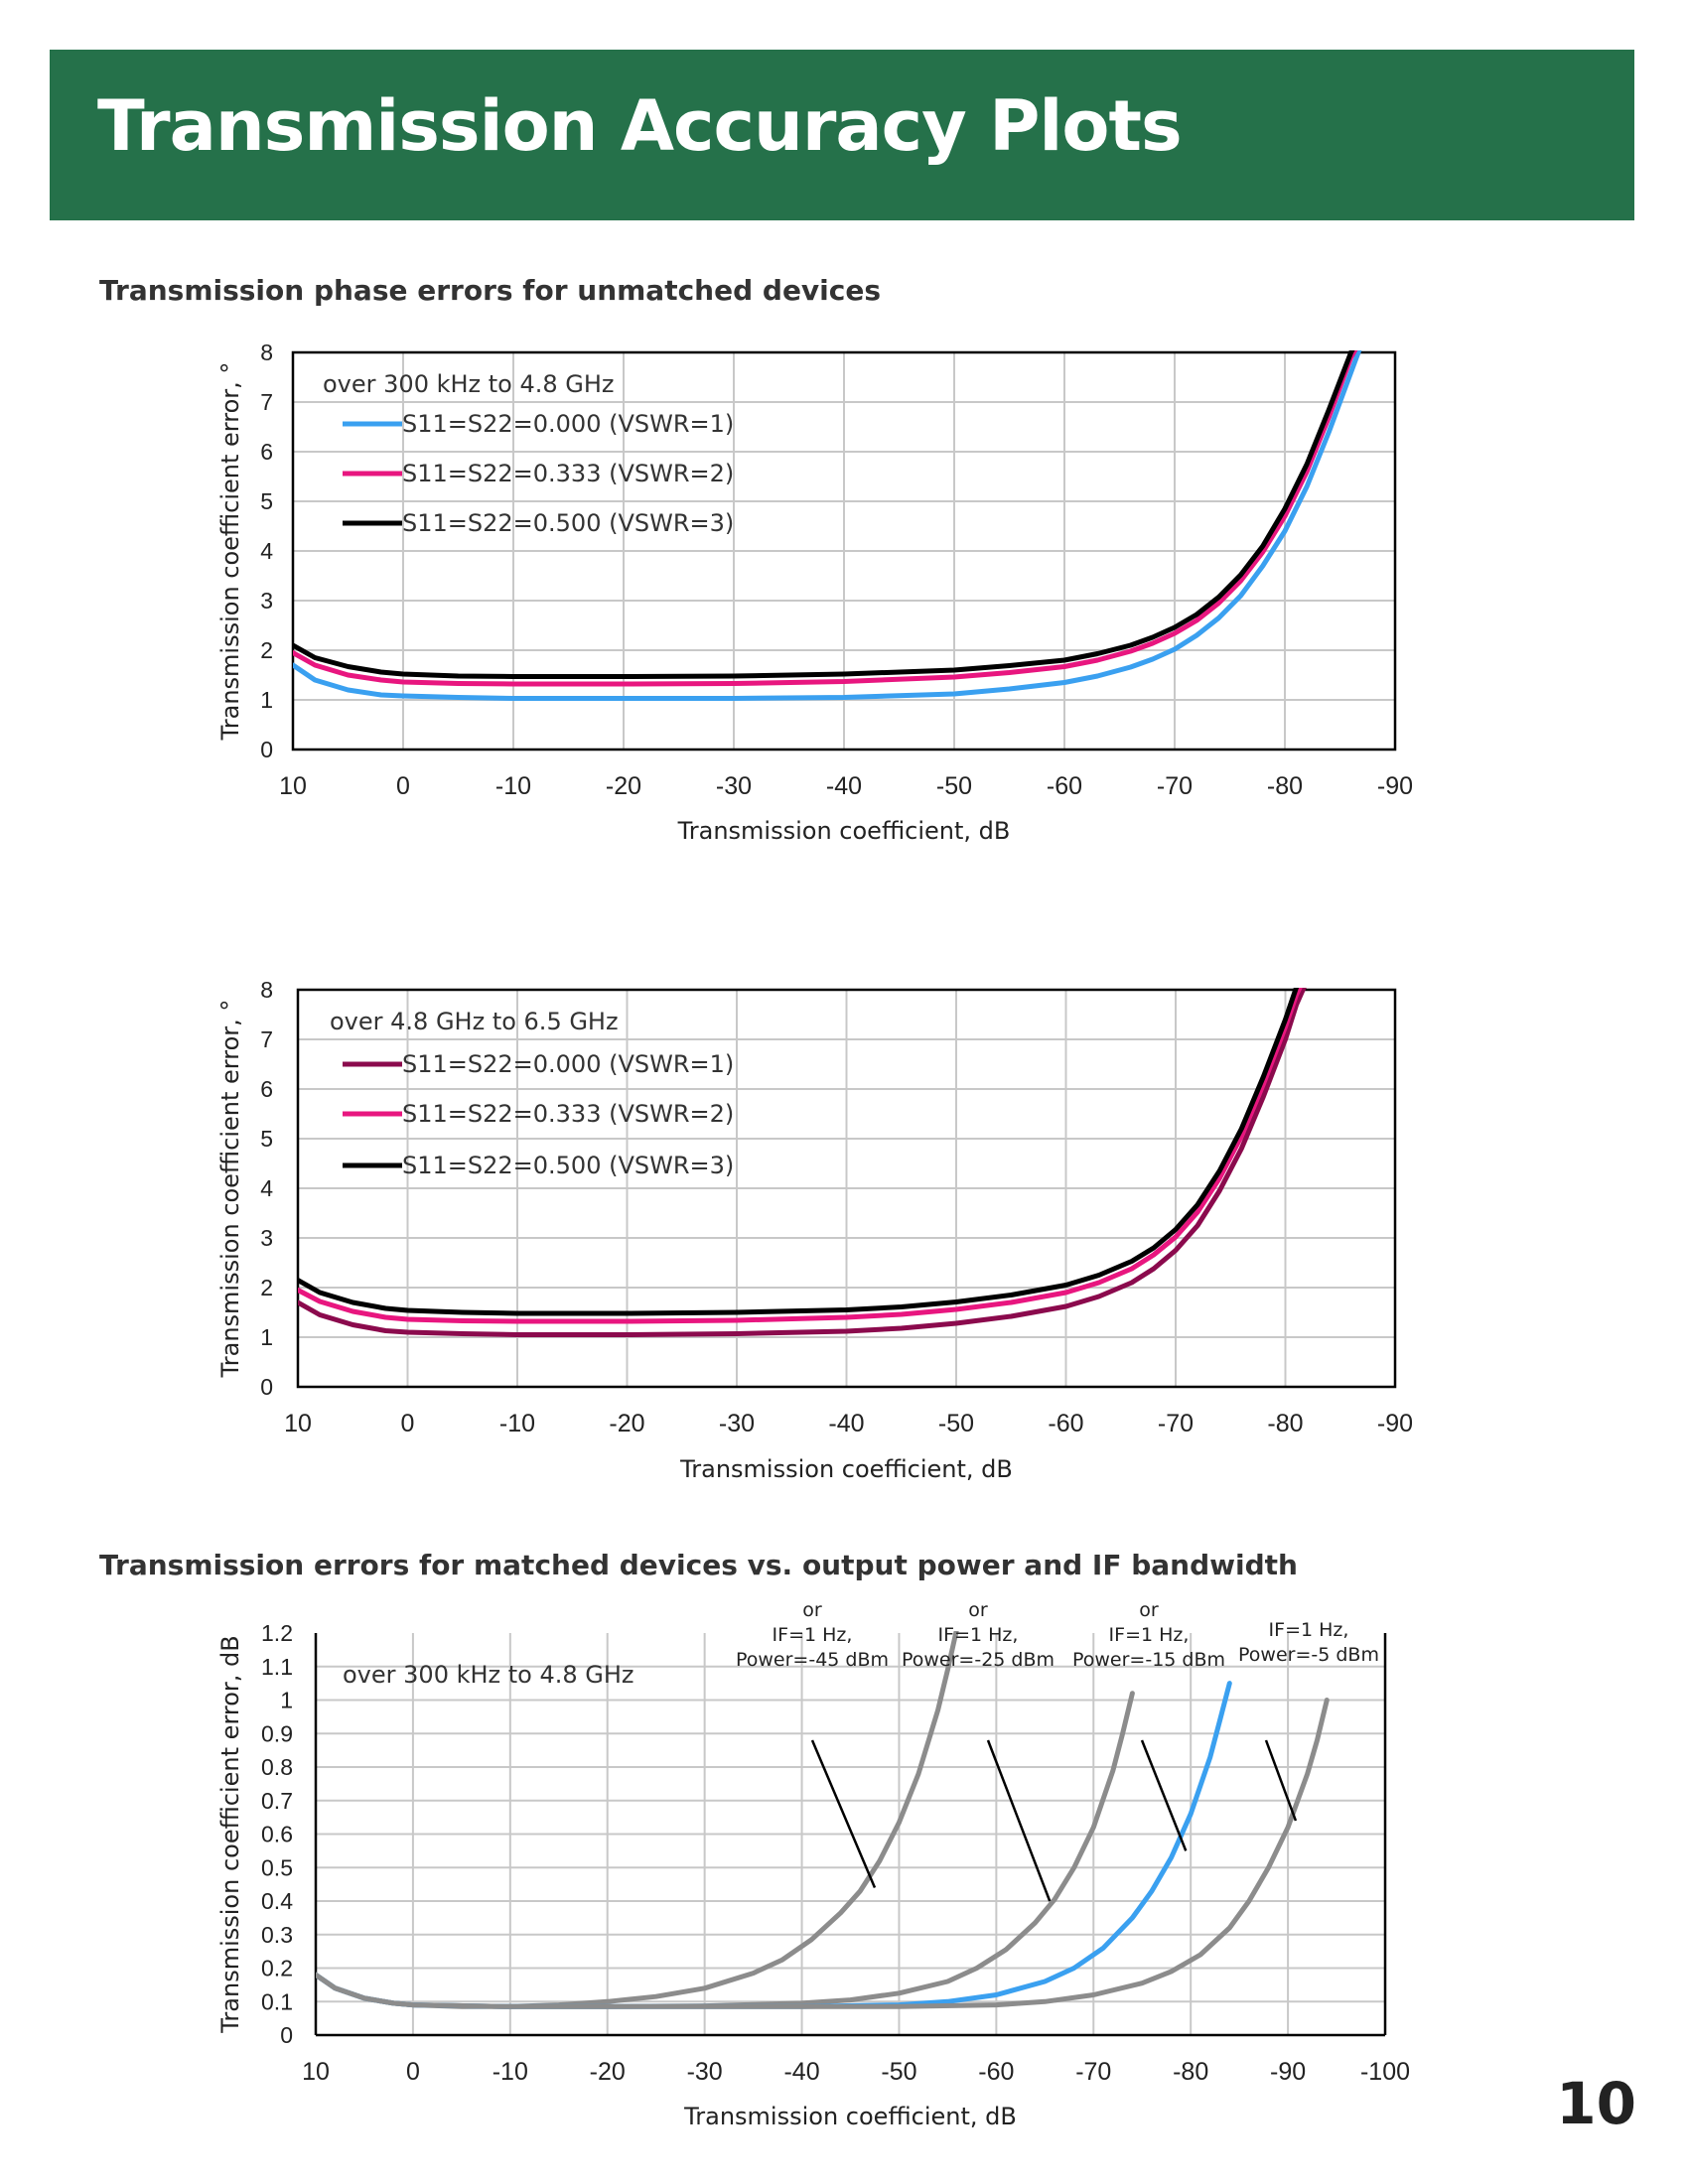 This screenshot has width=1688, height=2184. What do you see at coordinates (1385, 2072) in the screenshot?
I see `x-tick-label: -100` at bounding box center [1385, 2072].